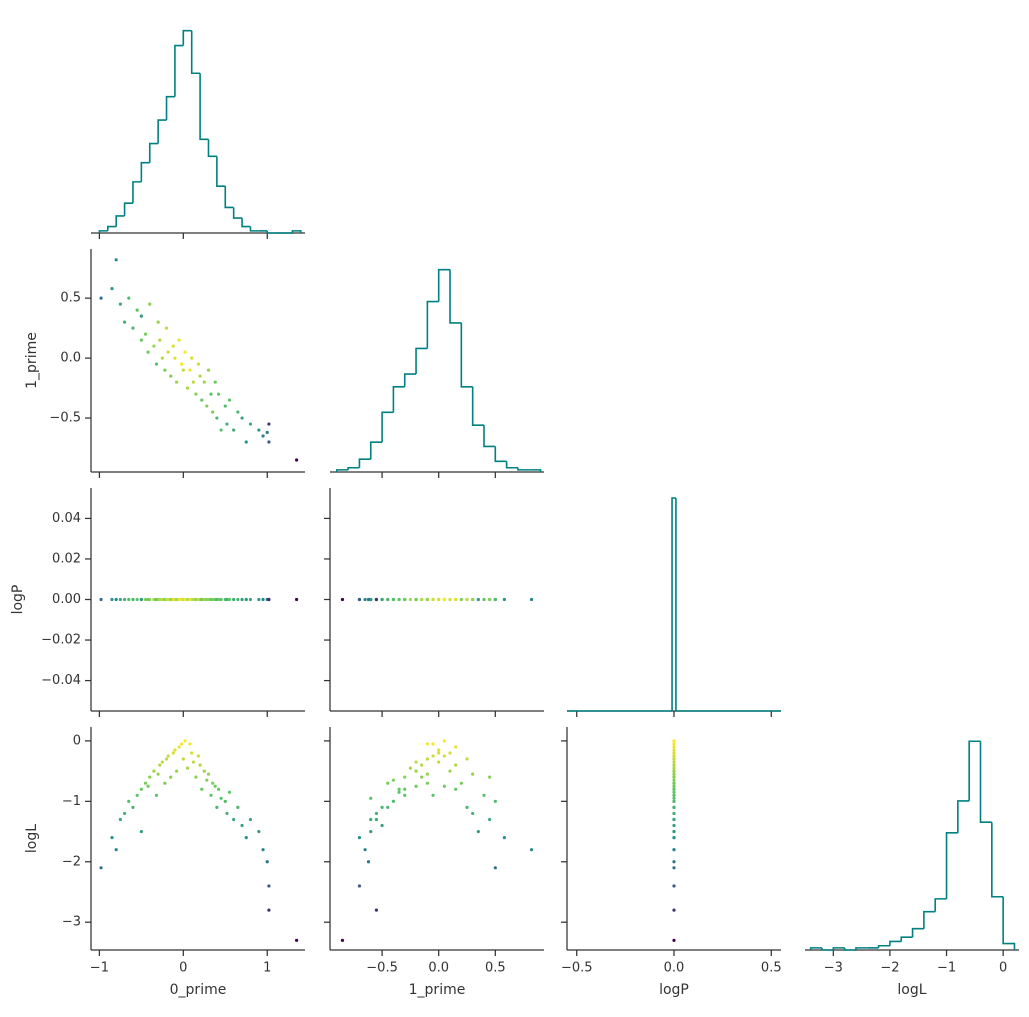  What do you see at coordinates (771, 968) in the screenshot?
I see `x-tick-label: 0.5` at bounding box center [771, 968].